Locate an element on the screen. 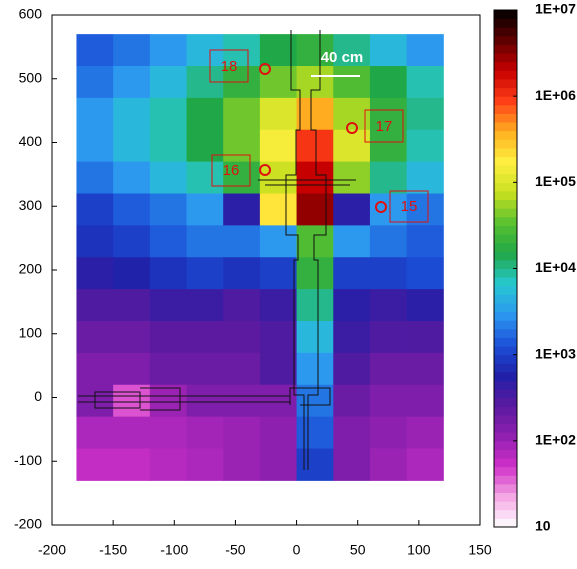 Image resolution: width=577 pixels, height=569 pixels. colorbar-tick-label: 1E+05 is located at coordinates (555, 181).